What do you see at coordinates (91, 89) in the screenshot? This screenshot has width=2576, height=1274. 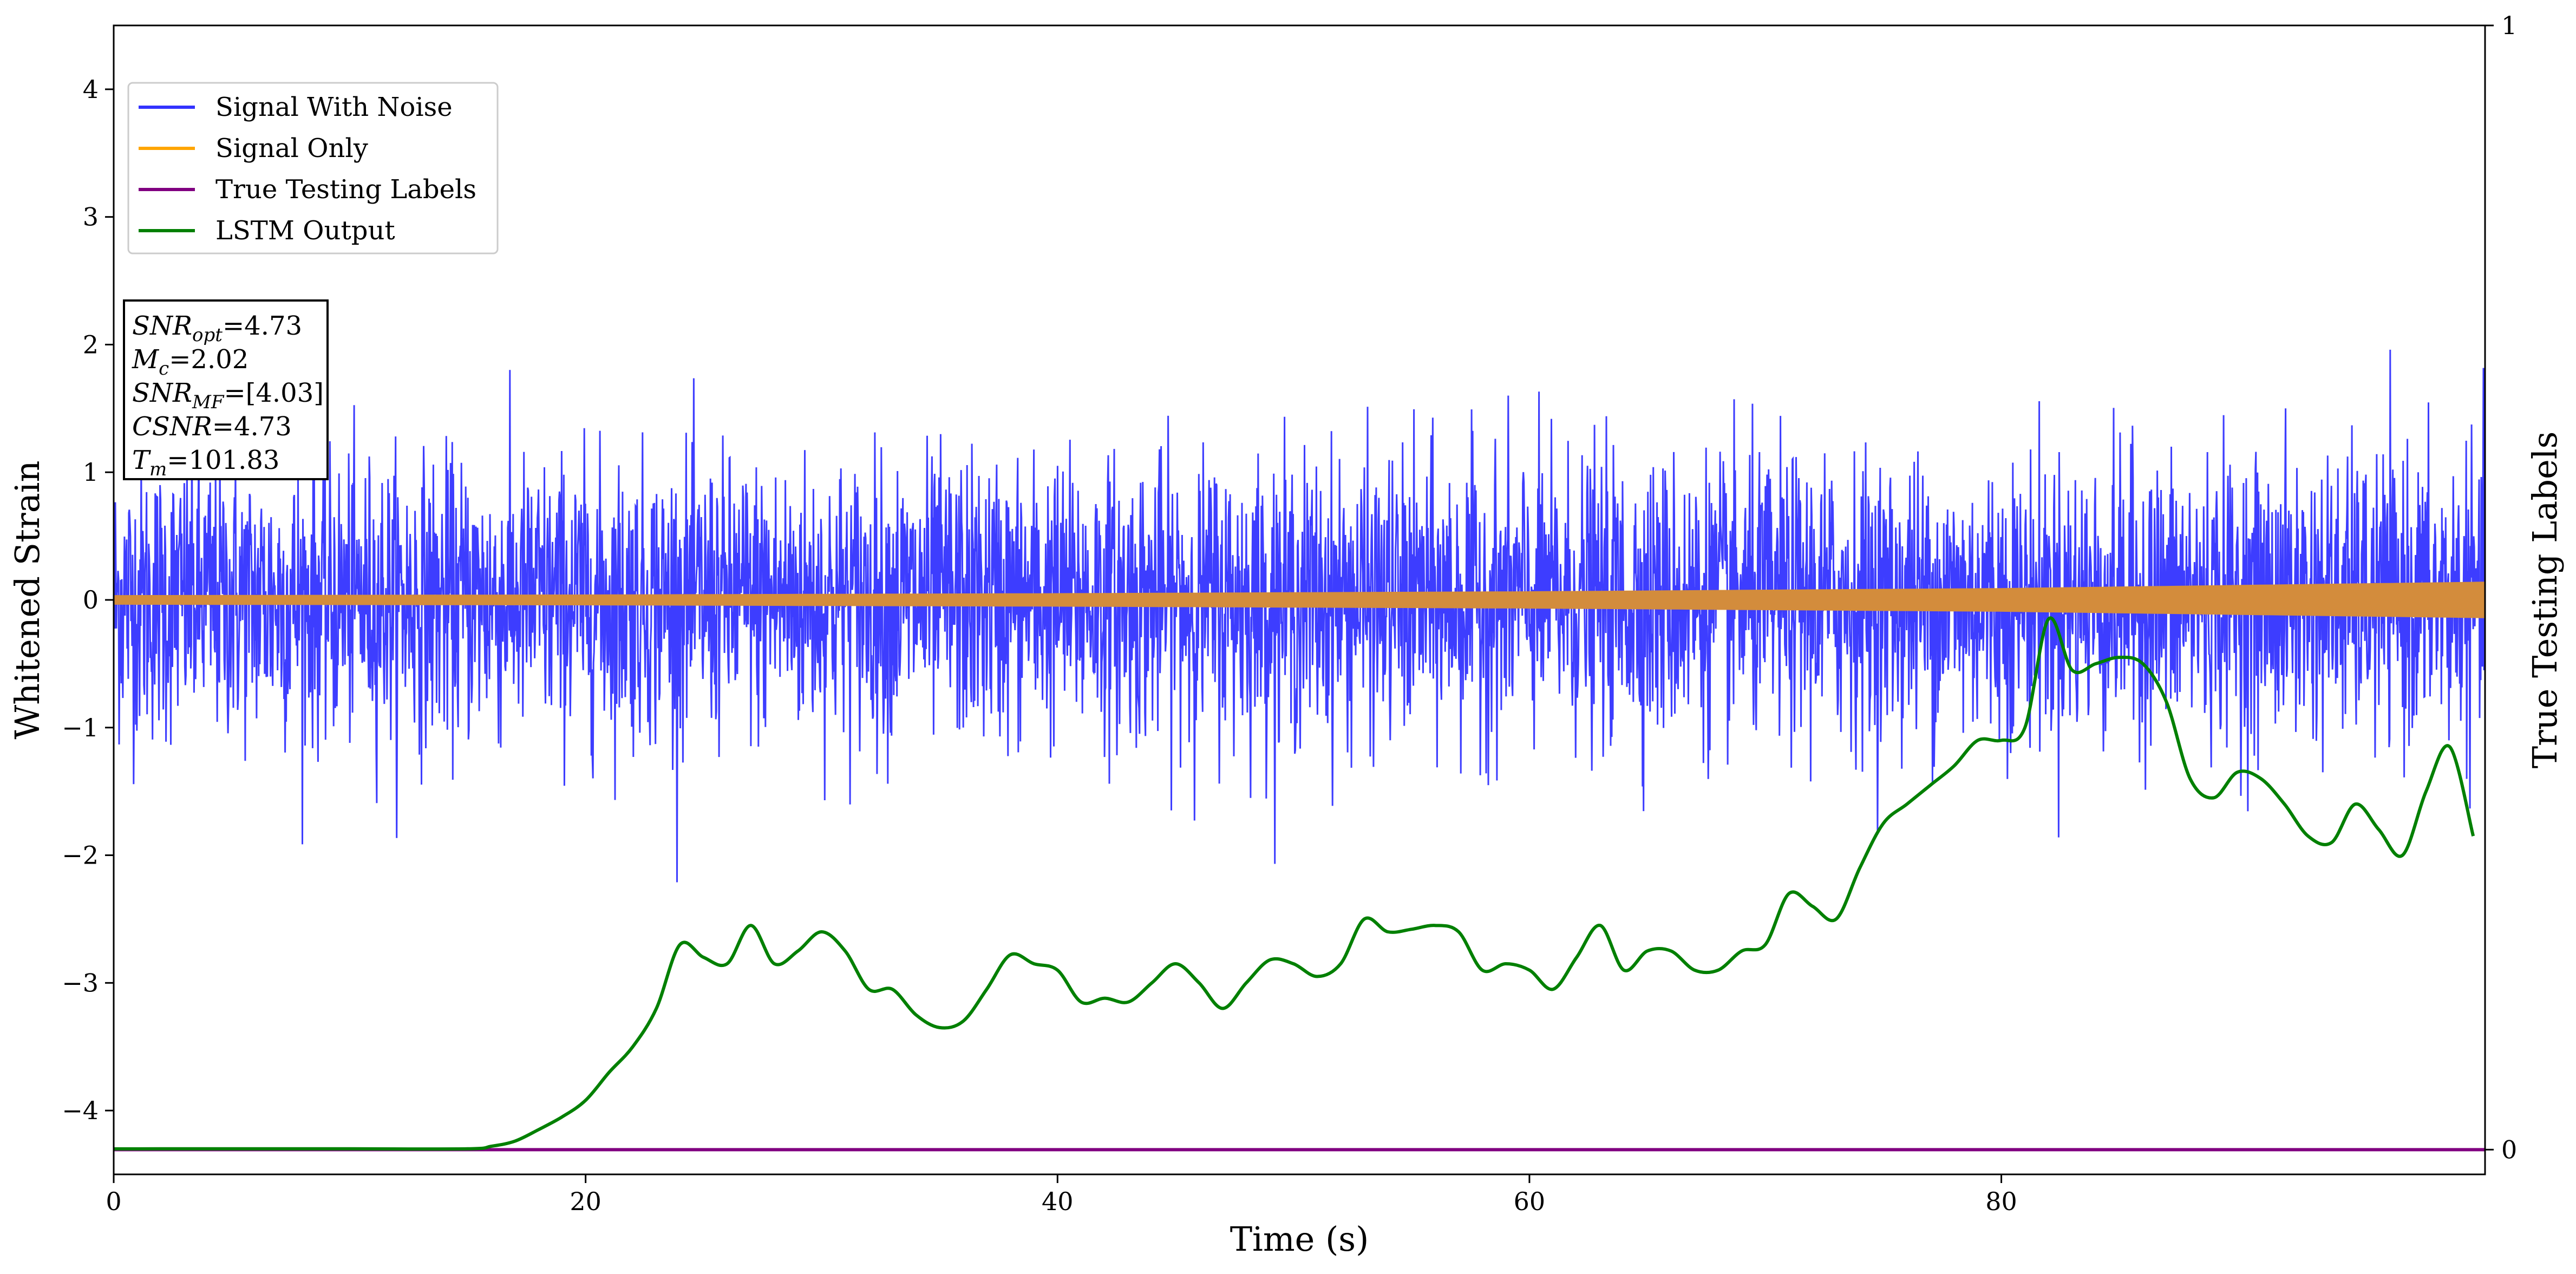 I see `y-tick-label: 4` at bounding box center [91, 89].